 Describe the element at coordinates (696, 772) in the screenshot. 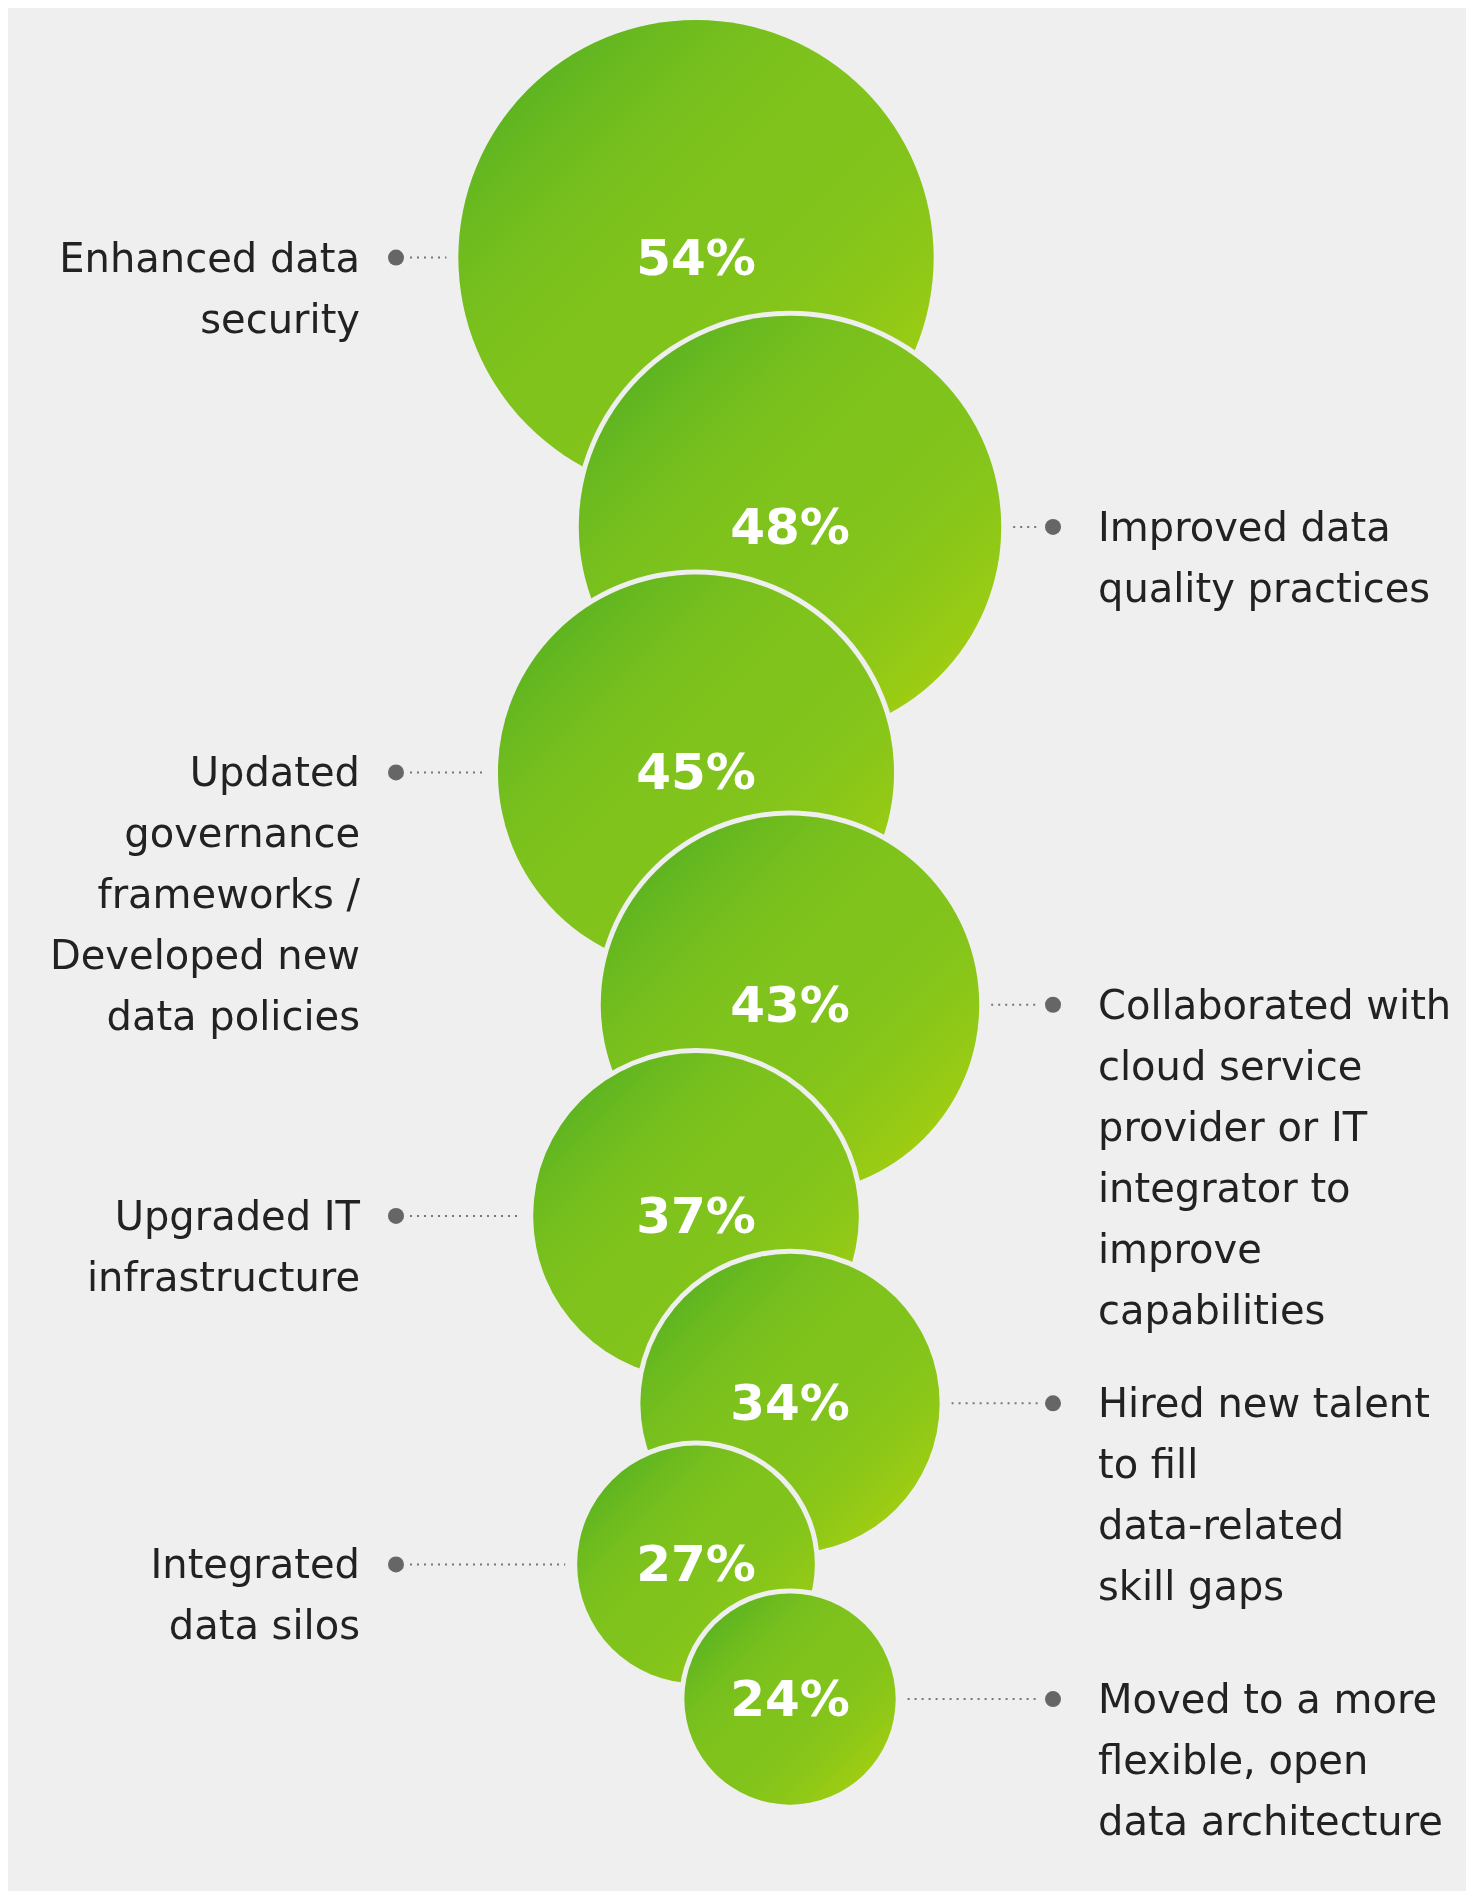

I see `data-label: 45%` at that location.